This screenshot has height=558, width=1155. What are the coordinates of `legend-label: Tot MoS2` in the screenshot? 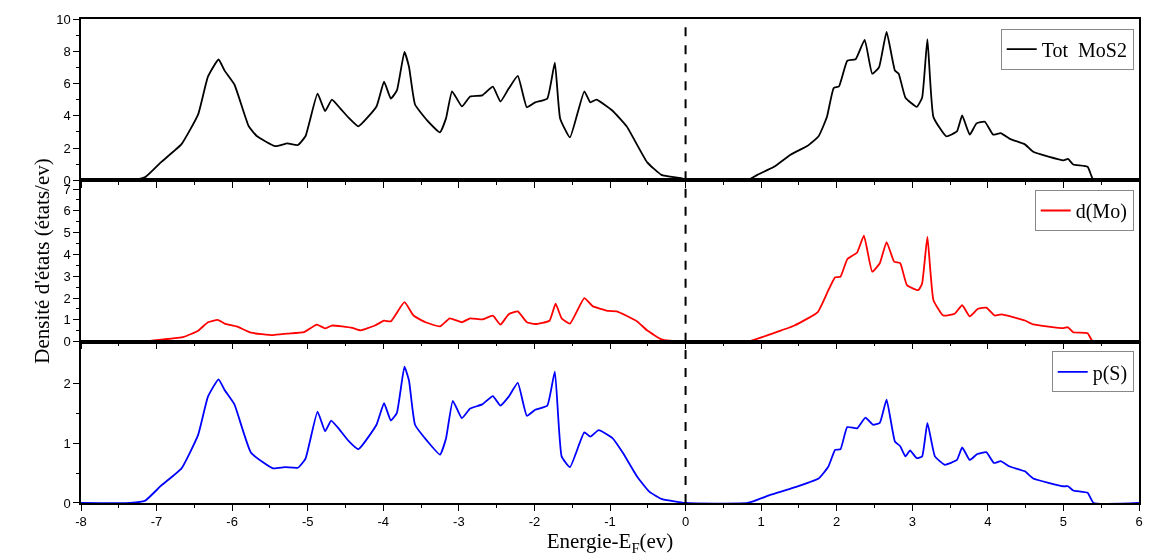 It's located at (1084, 49).